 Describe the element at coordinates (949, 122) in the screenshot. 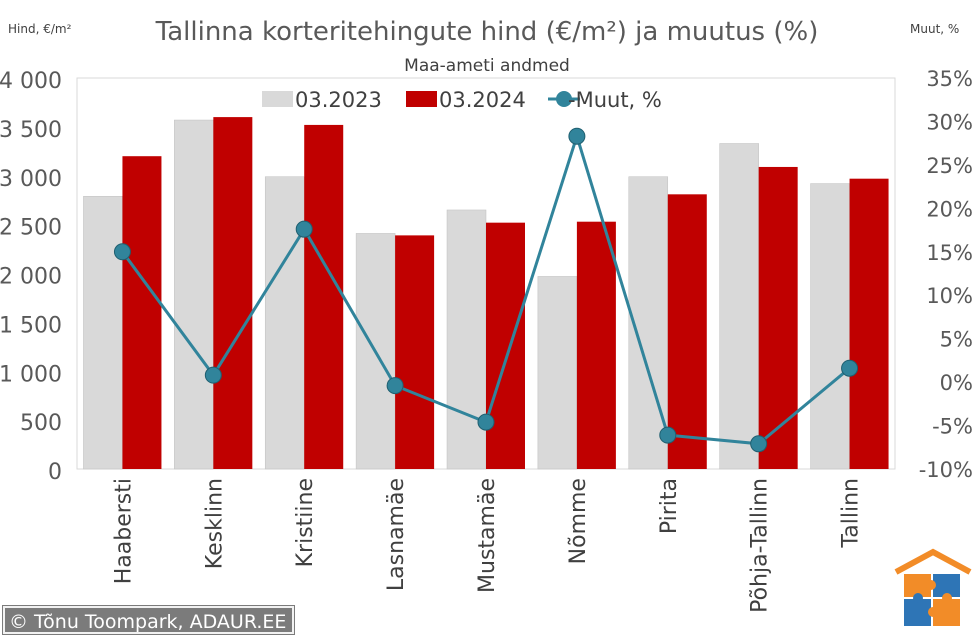

I see `y2-tick-label: 30%` at that location.